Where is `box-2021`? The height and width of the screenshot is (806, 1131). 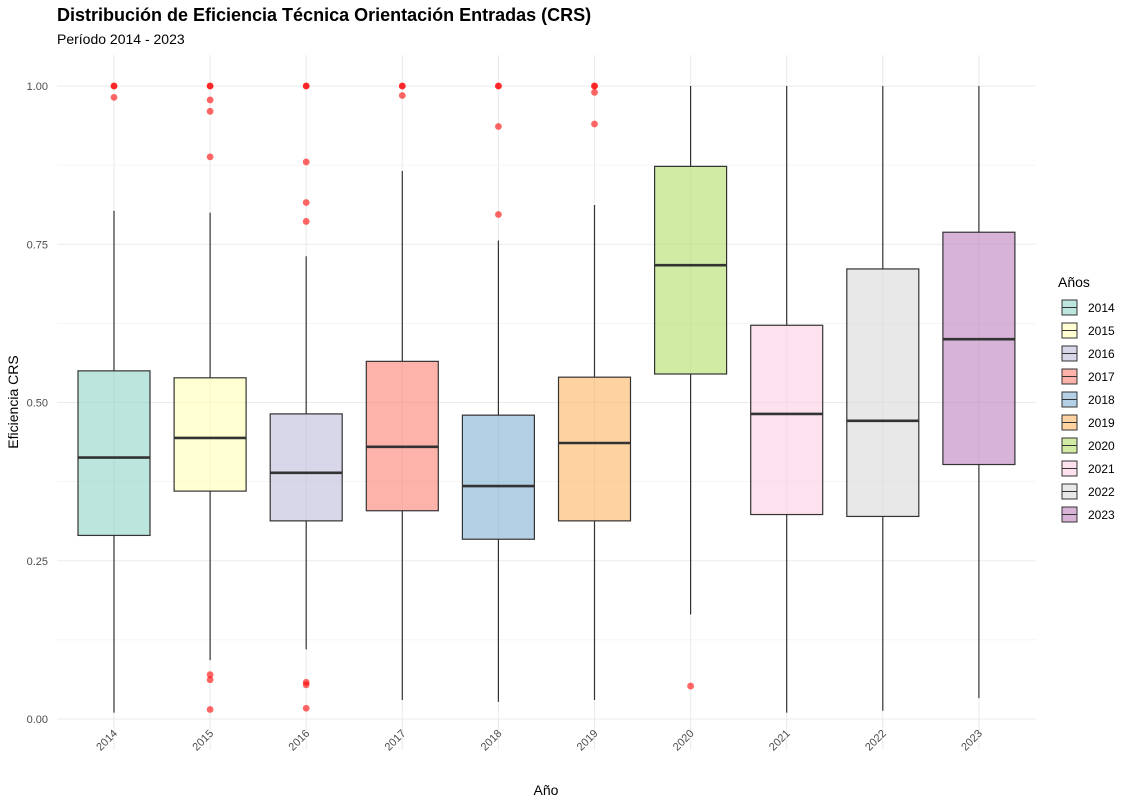 box-2021 is located at coordinates (787, 399).